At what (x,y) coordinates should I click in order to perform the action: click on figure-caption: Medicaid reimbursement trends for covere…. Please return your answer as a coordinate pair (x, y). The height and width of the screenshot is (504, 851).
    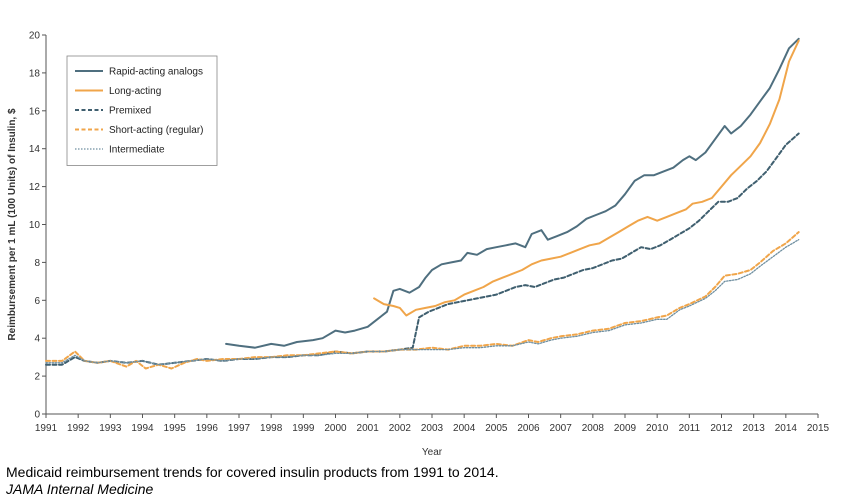
    Looking at the image, I should click on (252, 472).